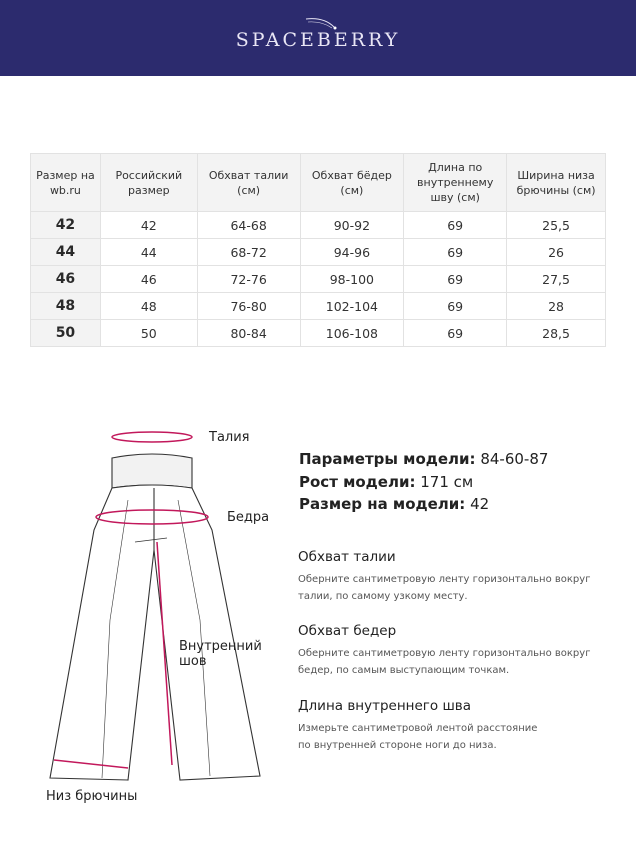 The image size is (636, 848). I want to click on column-header: Длина по внутреннему шву (см), so click(455, 182).